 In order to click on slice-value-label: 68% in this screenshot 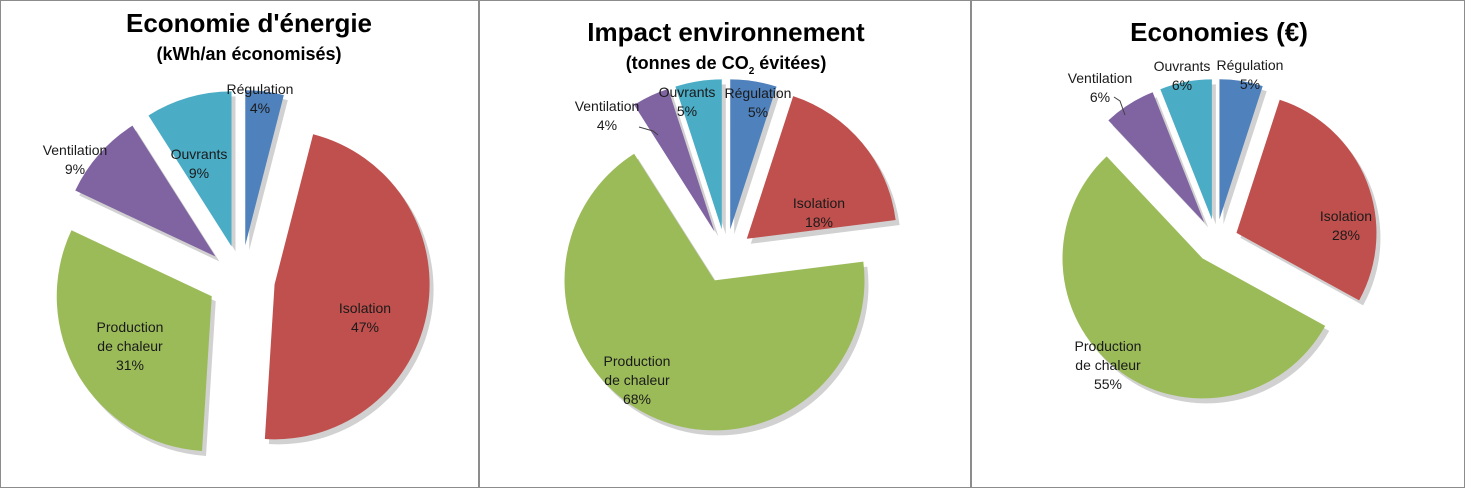, I will do `click(637, 399)`.